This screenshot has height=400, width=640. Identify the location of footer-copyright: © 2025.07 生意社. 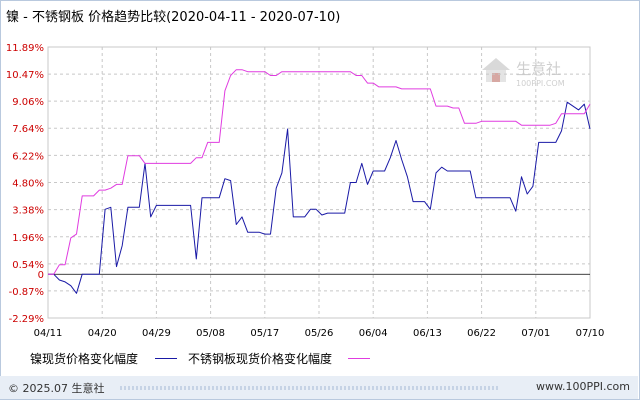
(56, 388).